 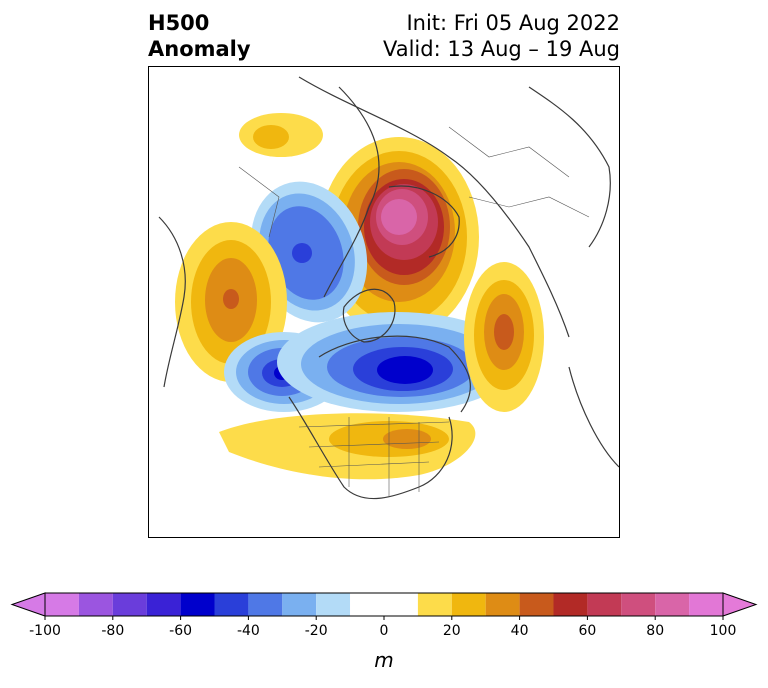 What do you see at coordinates (723, 631) in the screenshot?
I see `colorbar-tick-label: 100` at bounding box center [723, 631].